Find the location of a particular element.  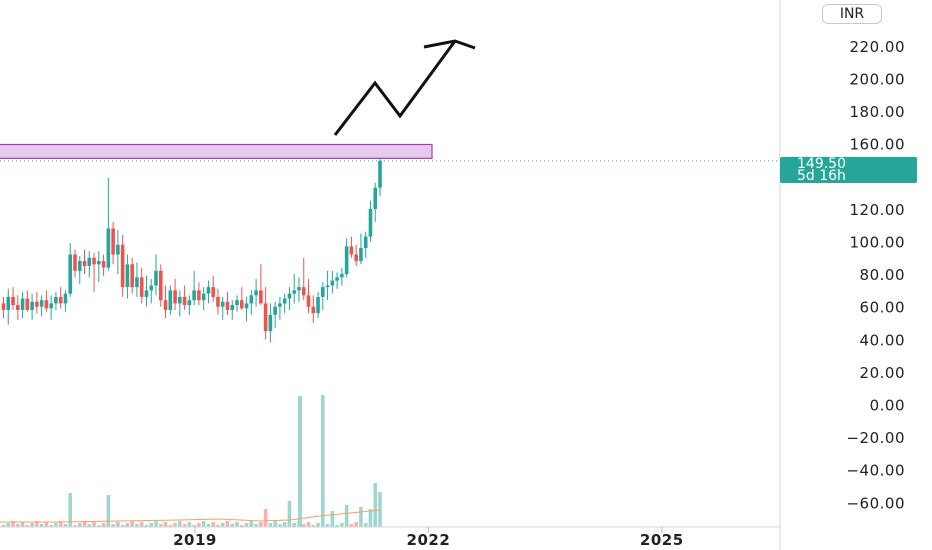

resistance-zone is located at coordinates (216, 151).